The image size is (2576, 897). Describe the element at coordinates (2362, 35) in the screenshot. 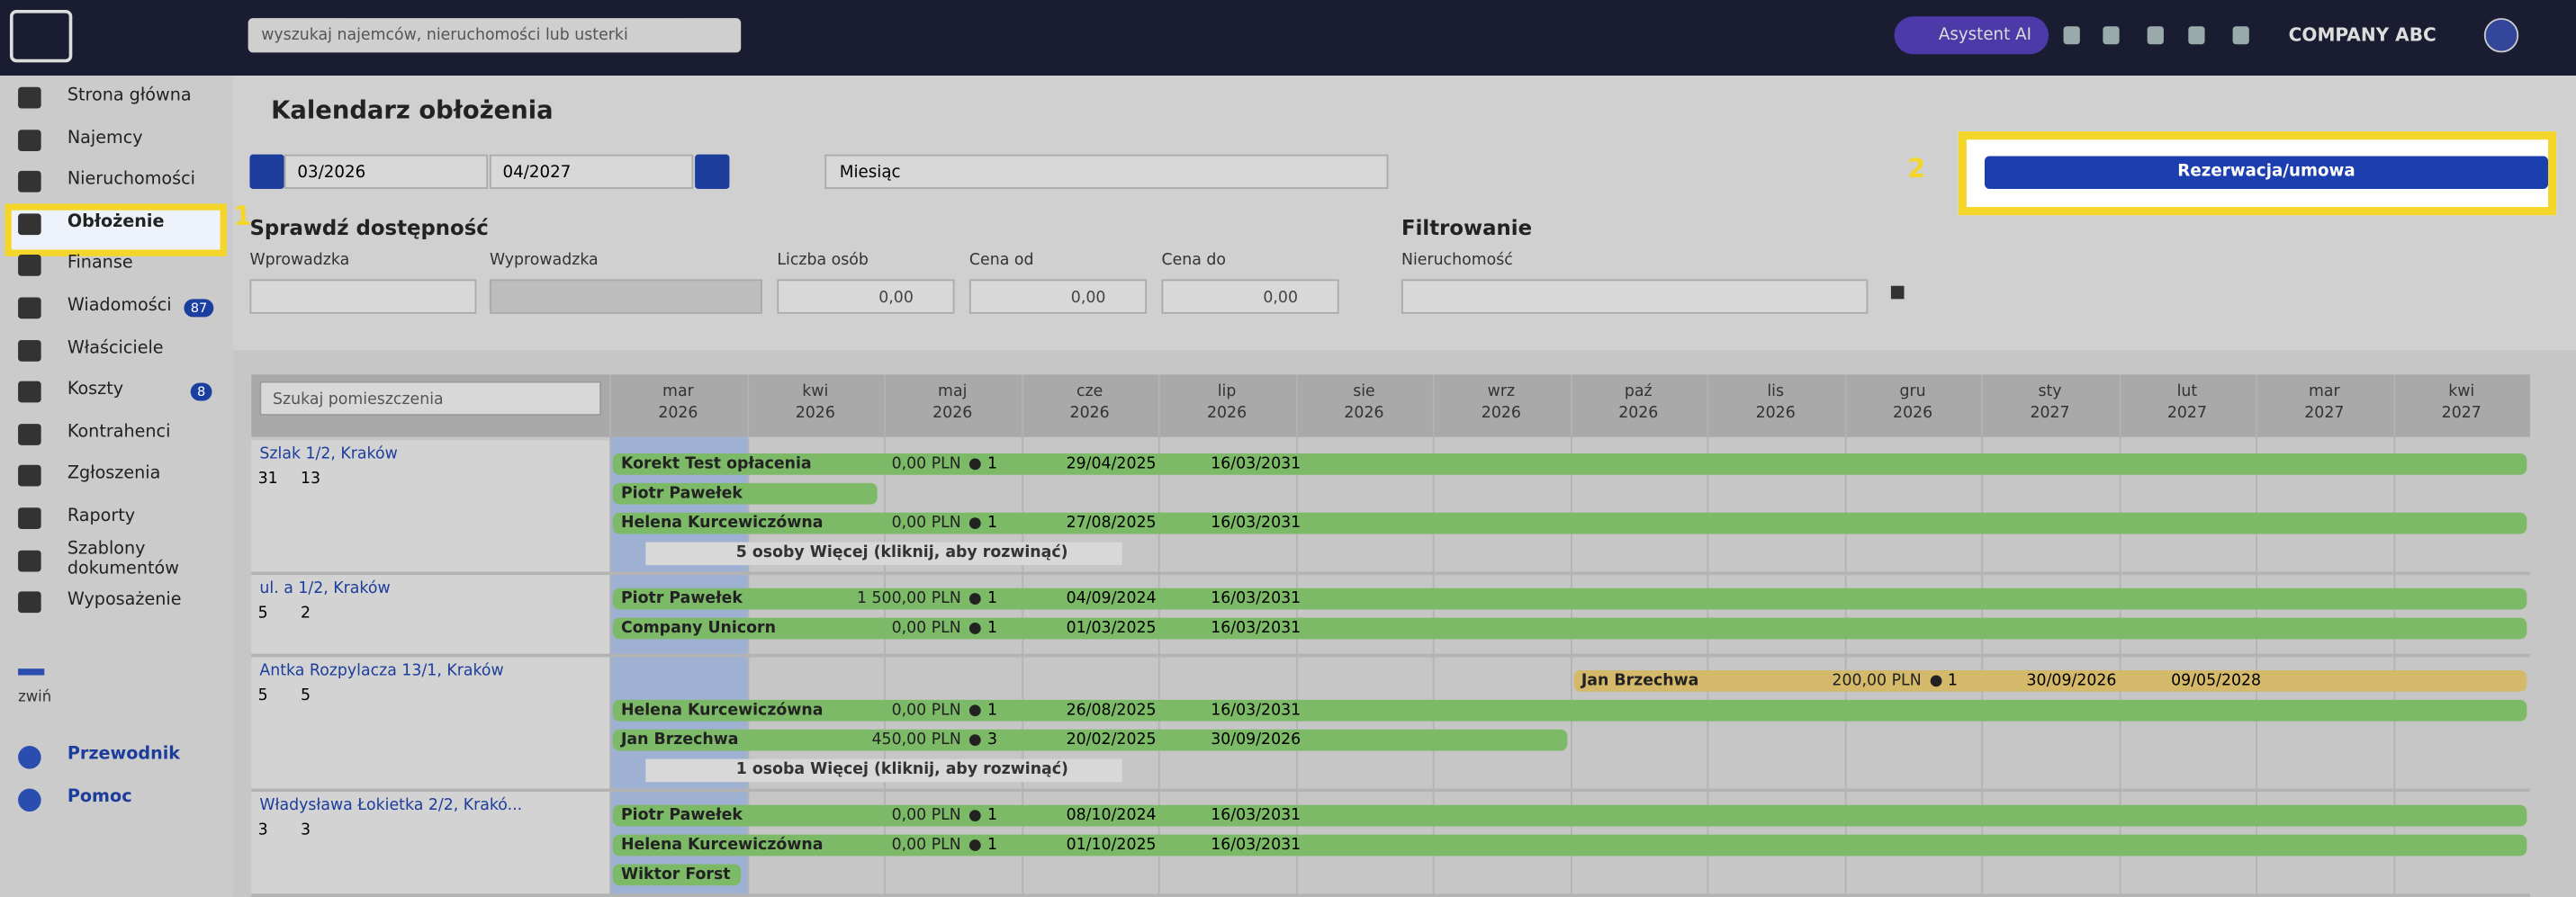

I see `company-menu: COMPANY ABC` at that location.